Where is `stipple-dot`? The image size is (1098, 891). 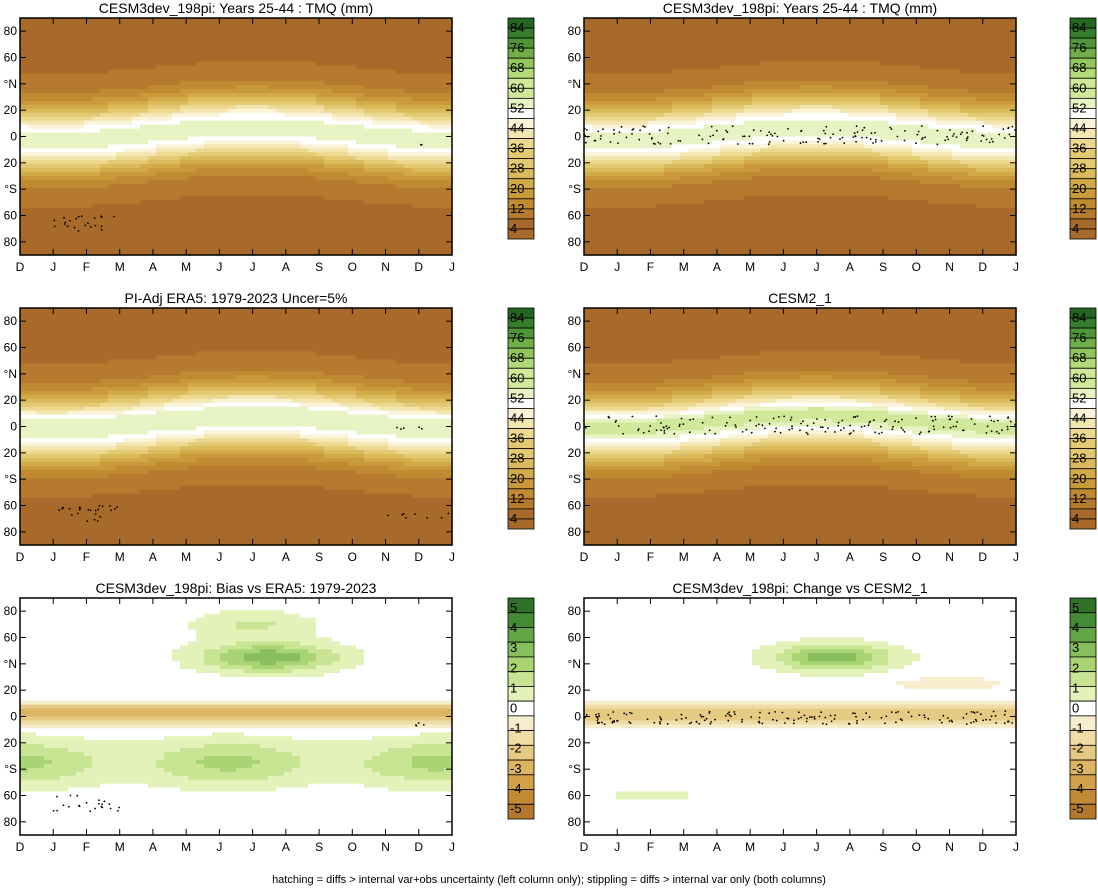
stipple-dot is located at coordinates (81, 216).